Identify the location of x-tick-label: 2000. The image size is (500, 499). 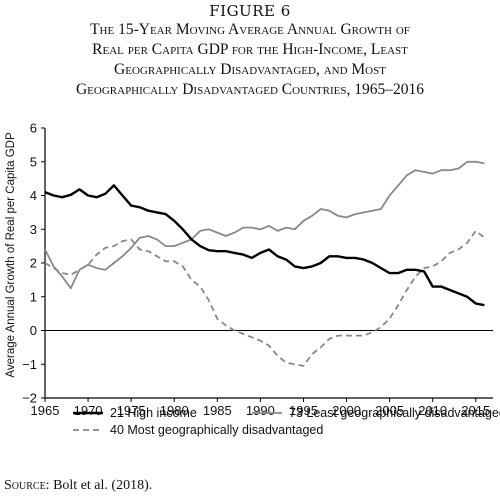
(346, 410).